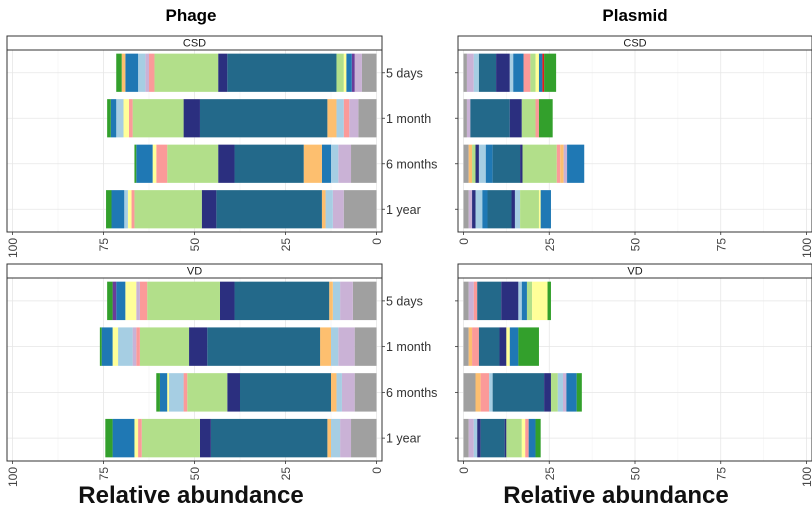  Describe the element at coordinates (404, 73) in the screenshot. I see `category-label: 5 days` at that location.